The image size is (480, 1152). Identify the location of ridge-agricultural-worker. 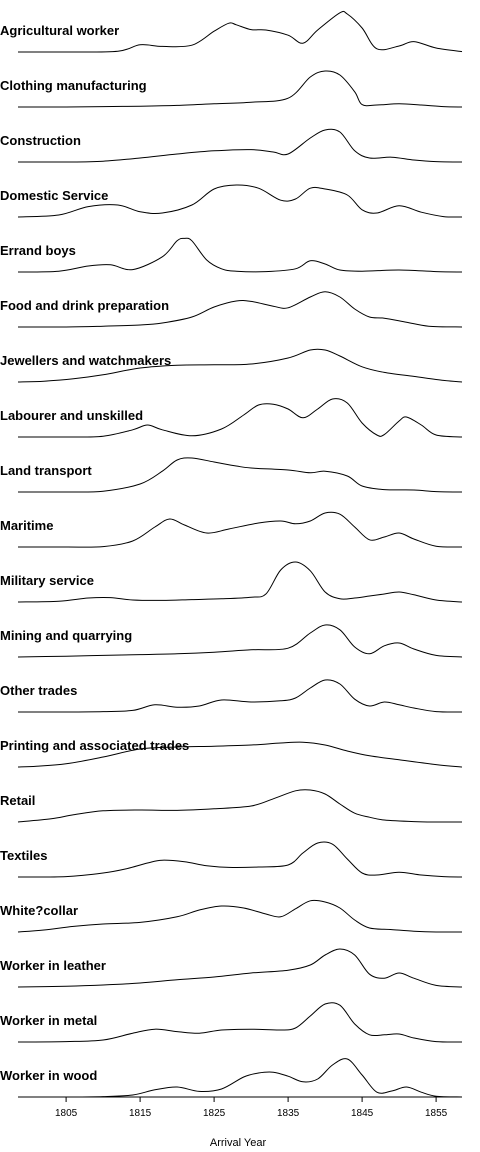
(240, 31).